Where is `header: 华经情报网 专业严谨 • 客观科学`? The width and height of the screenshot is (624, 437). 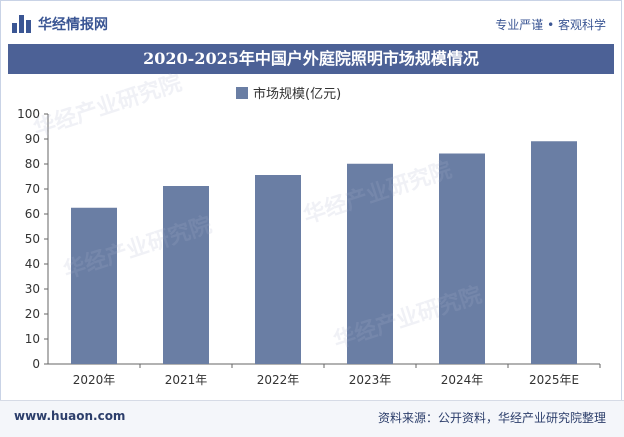 header: 华经情报网 专业严谨 • 客观科学 is located at coordinates (312, 22).